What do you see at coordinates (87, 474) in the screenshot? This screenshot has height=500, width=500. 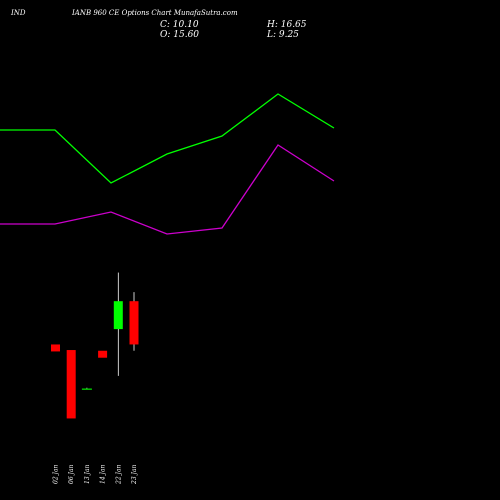 I see `x-tick-label: 13 Jan` at bounding box center [87, 474].